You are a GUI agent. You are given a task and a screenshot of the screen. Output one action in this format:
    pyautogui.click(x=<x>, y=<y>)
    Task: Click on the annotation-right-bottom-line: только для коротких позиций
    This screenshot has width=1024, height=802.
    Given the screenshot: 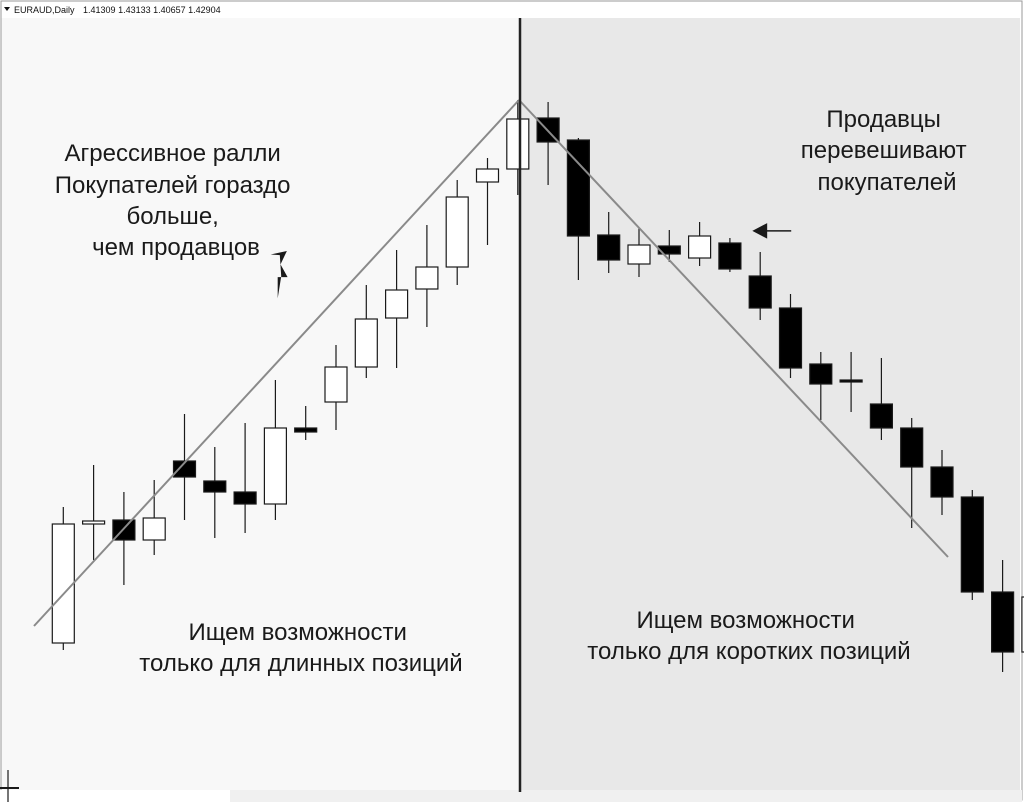 What is the action you would take?
    pyautogui.click(x=748, y=651)
    